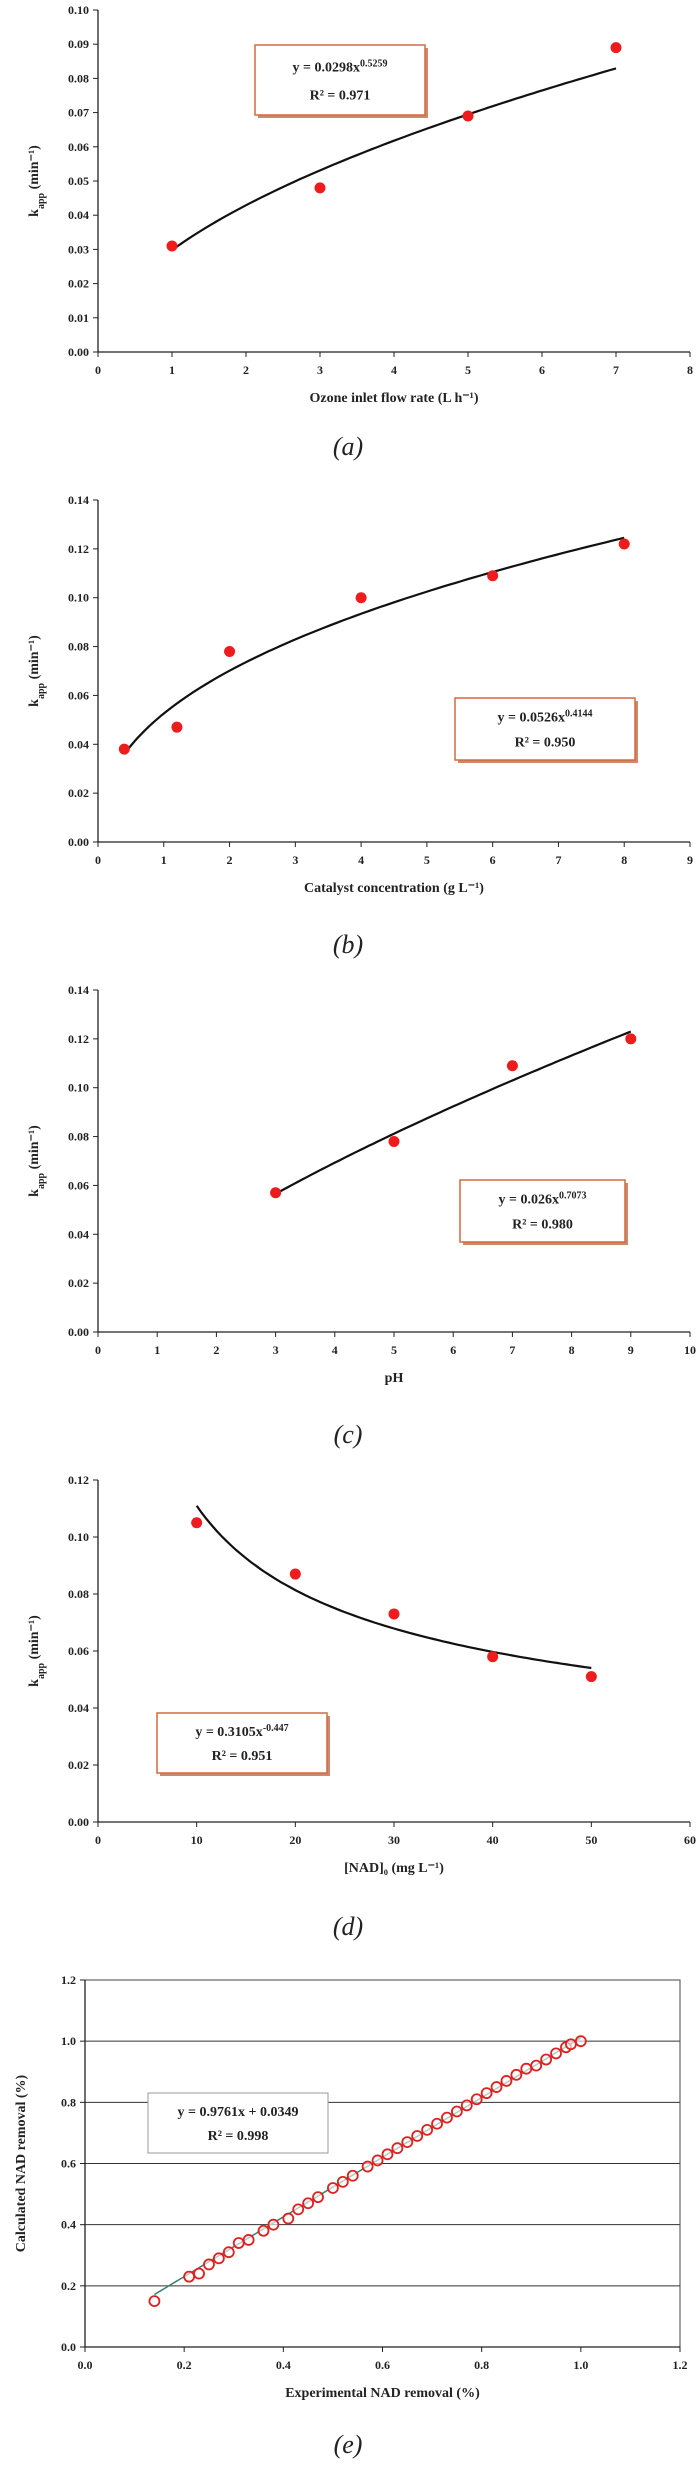 The image size is (696, 2481). Describe the element at coordinates (78, 318) in the screenshot. I see `y-tick-label: 0.01` at that location.